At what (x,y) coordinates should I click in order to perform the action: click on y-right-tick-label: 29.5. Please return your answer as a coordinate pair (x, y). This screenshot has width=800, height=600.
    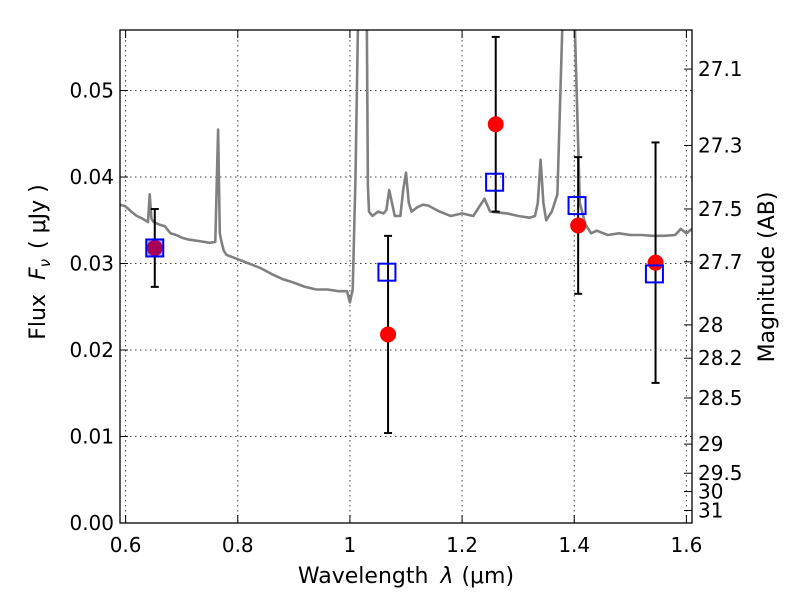
    Looking at the image, I should click on (720, 473).